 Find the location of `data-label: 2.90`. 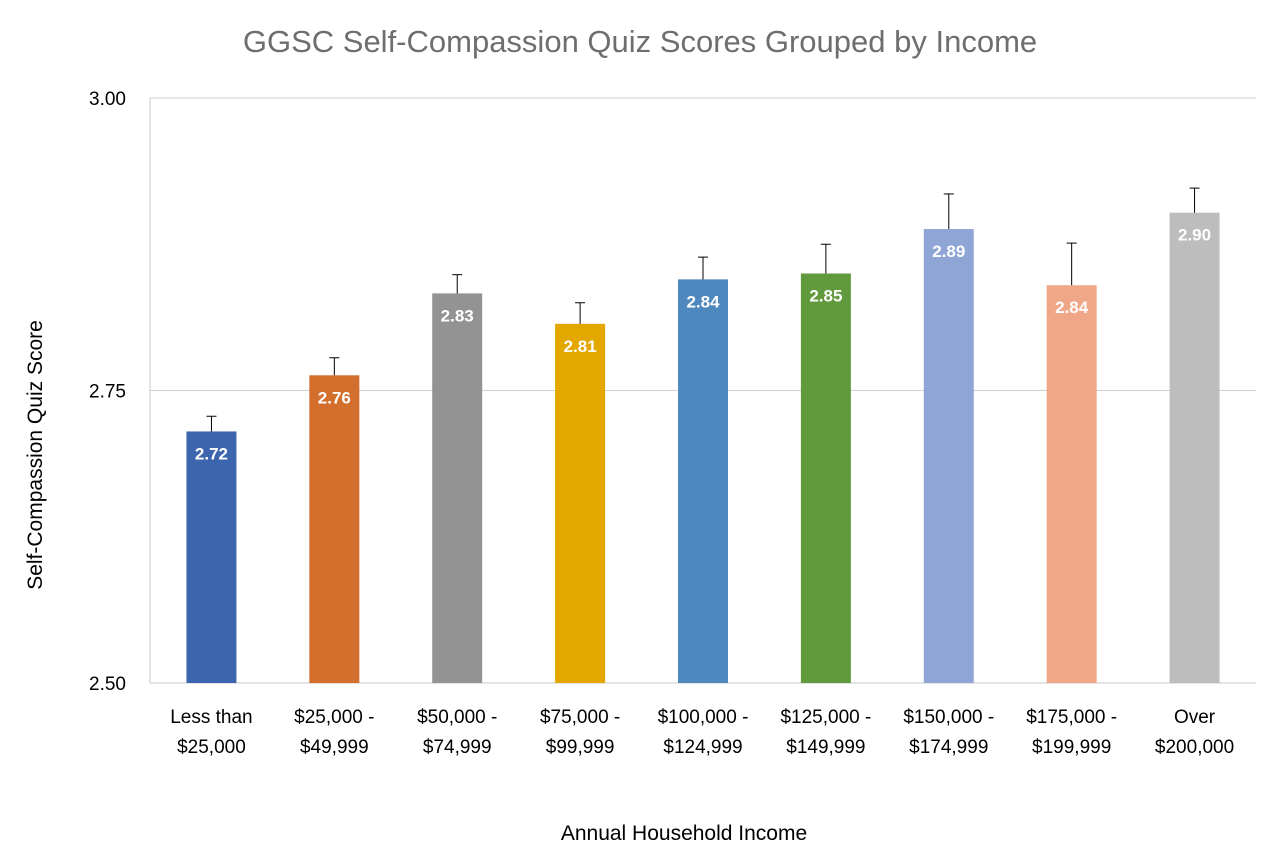

data-label: 2.90 is located at coordinates (1194, 235).